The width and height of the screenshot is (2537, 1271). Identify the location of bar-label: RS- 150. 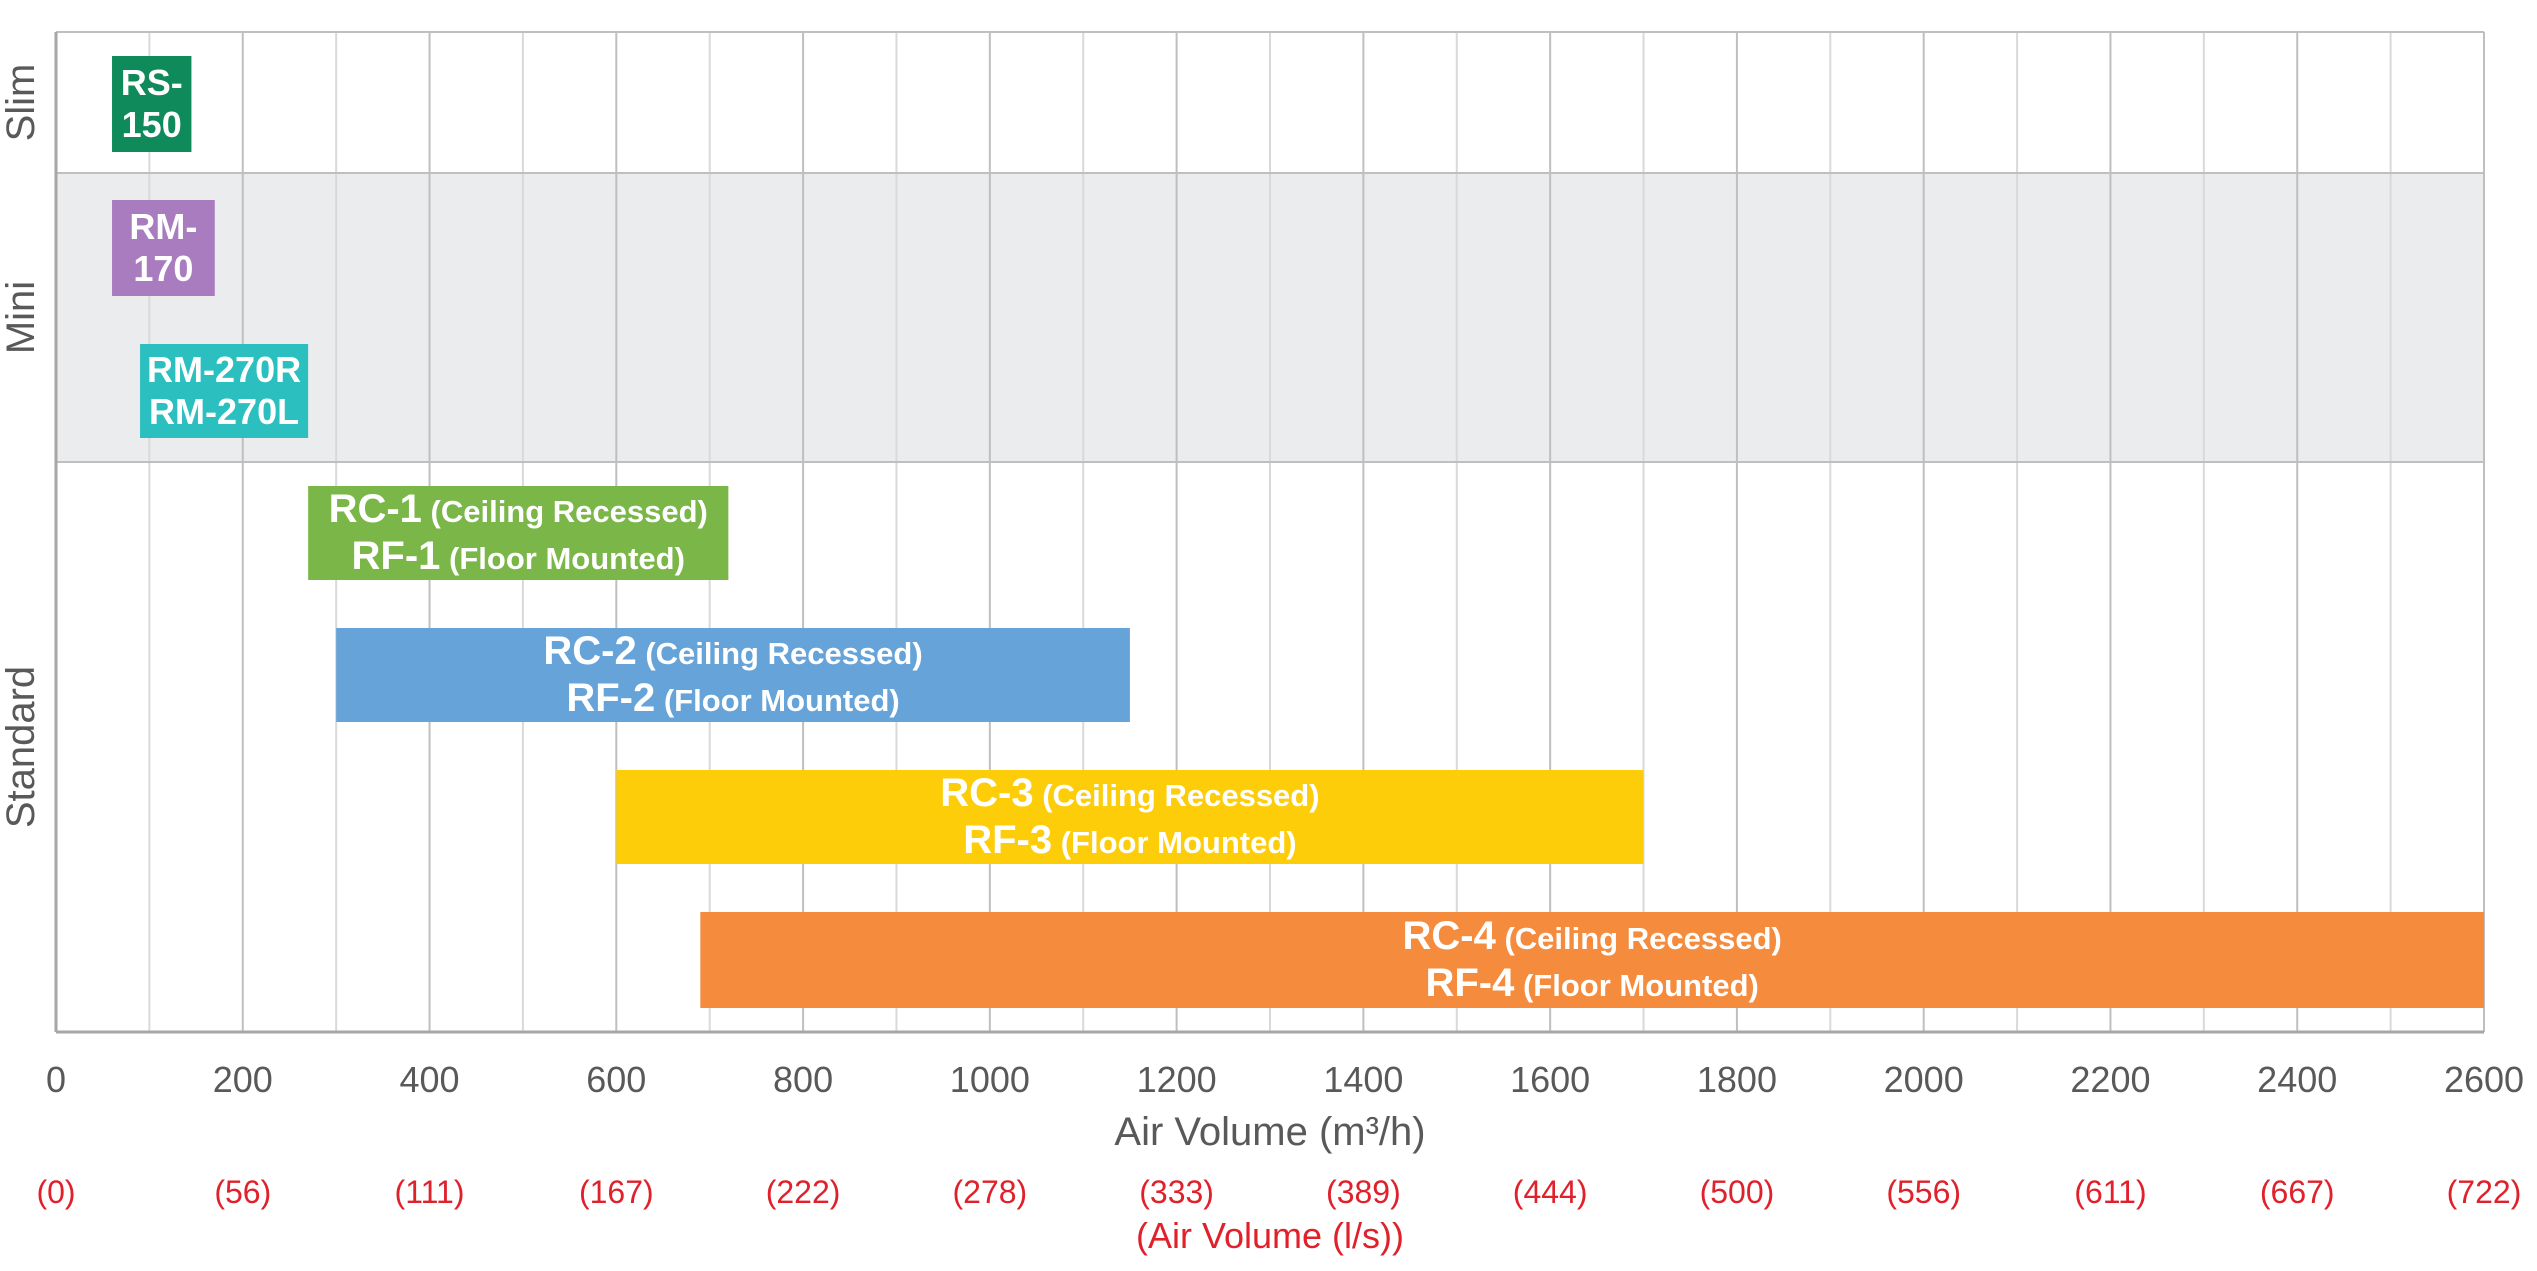
(151, 104).